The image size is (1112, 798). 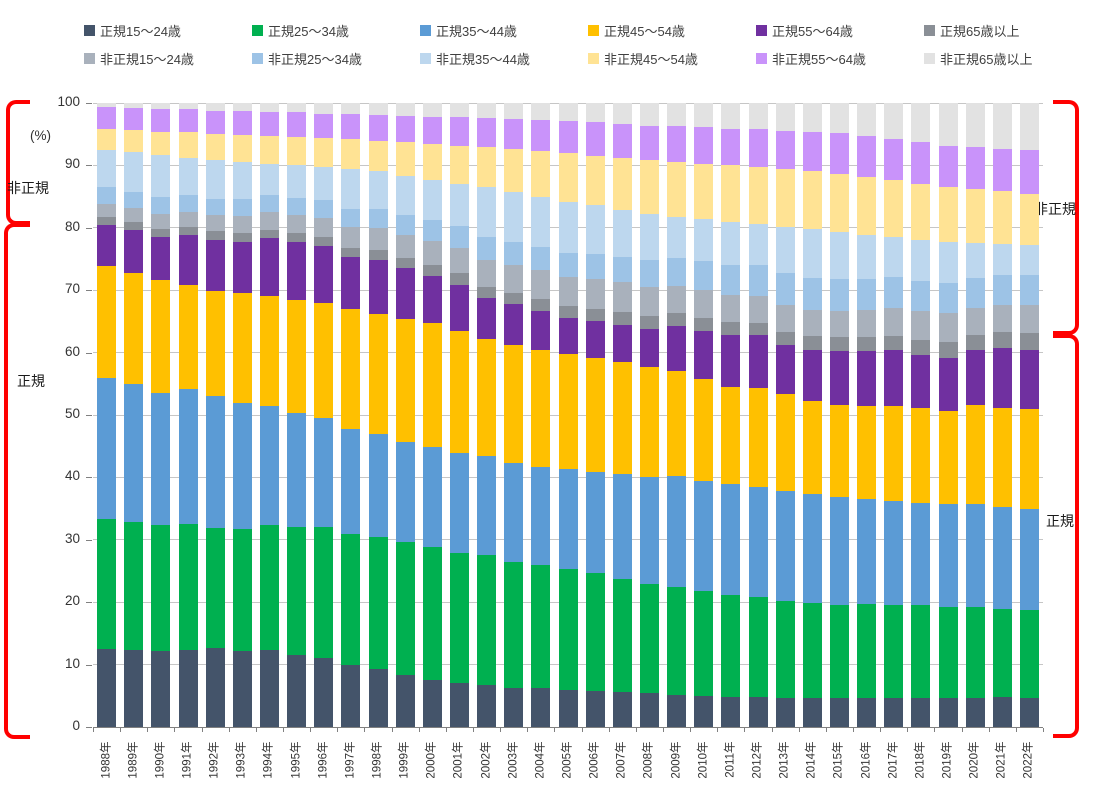 I want to click on legend-label: 非正規25〜34歳, so click(x=315, y=59).